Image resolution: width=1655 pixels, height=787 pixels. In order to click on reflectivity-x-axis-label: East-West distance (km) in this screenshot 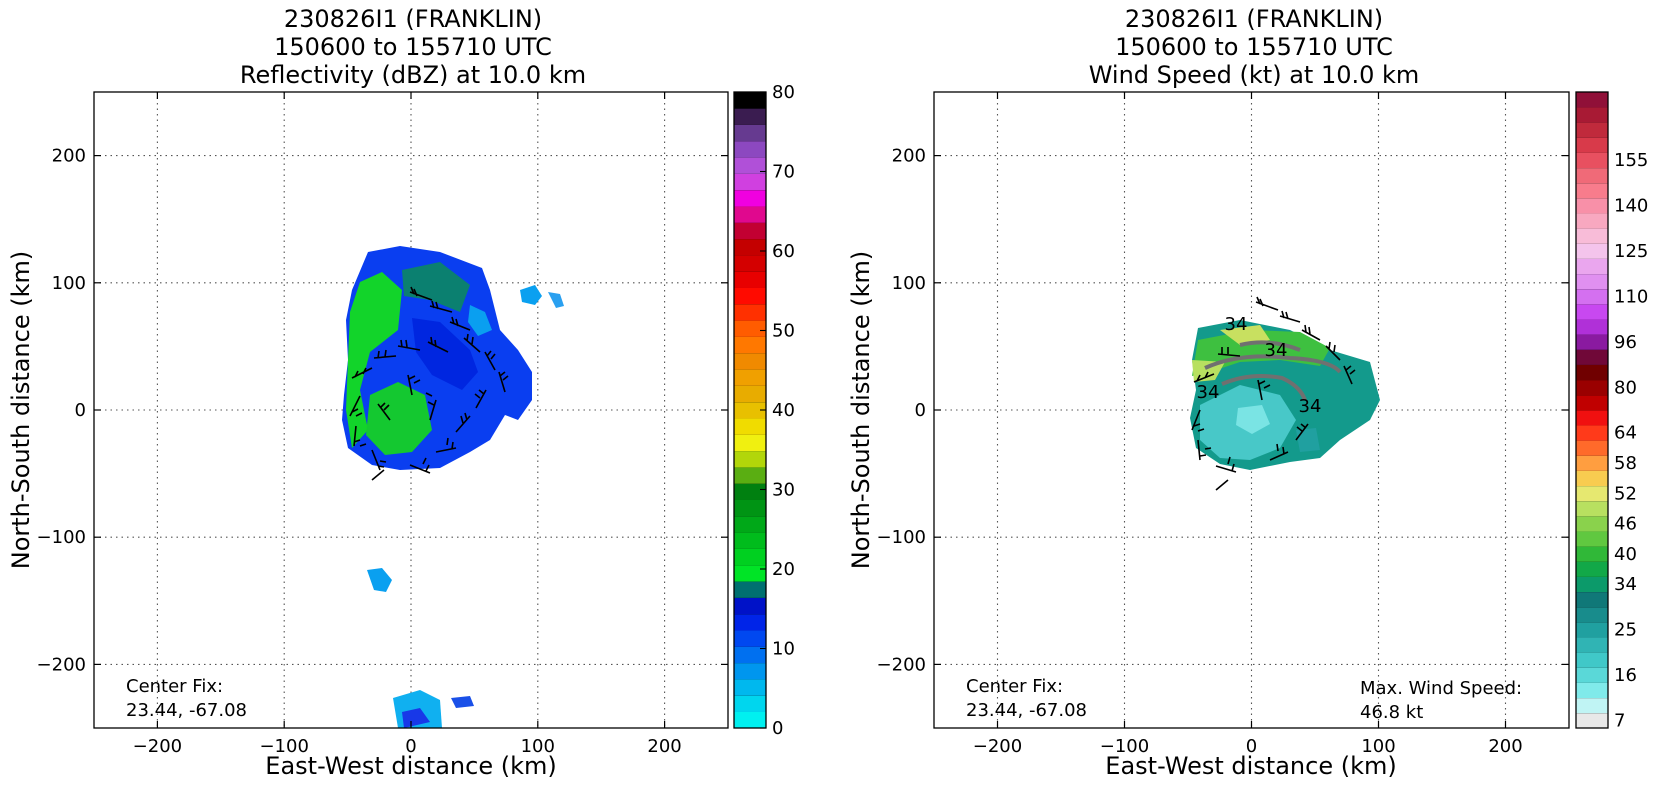, I will do `click(410, 766)`.